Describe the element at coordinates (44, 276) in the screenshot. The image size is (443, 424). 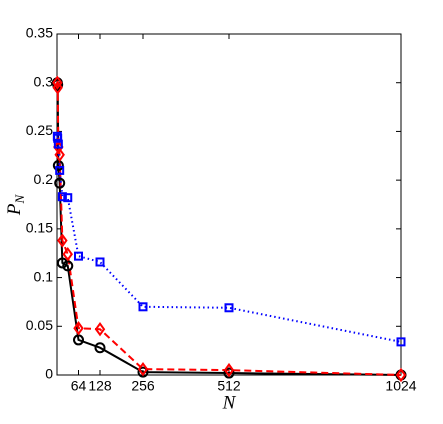
I see `y-tick-label: 0.1` at that location.